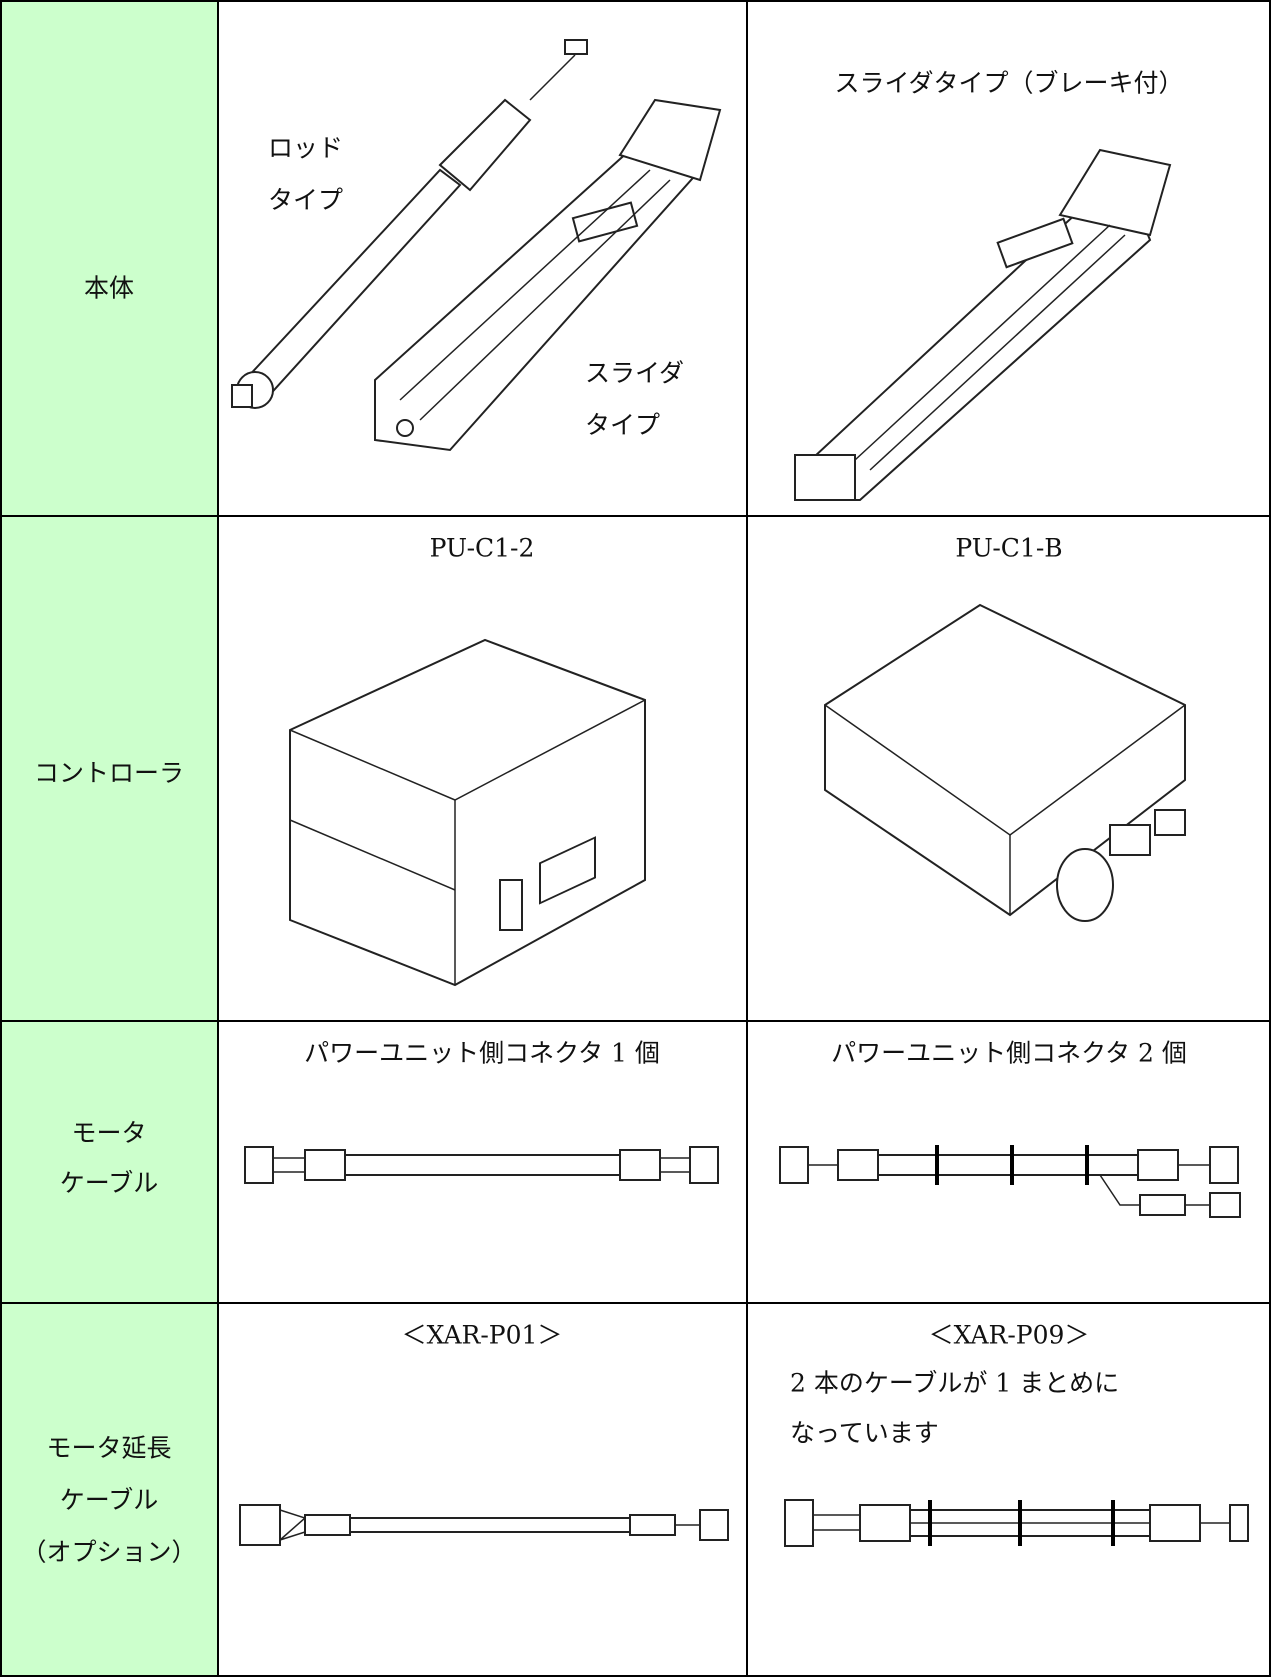 The height and width of the screenshot is (1677, 1271). What do you see at coordinates (1009, 1053) in the screenshot?
I see `cell-caption: パワーユニット側コネクタ 2 個` at bounding box center [1009, 1053].